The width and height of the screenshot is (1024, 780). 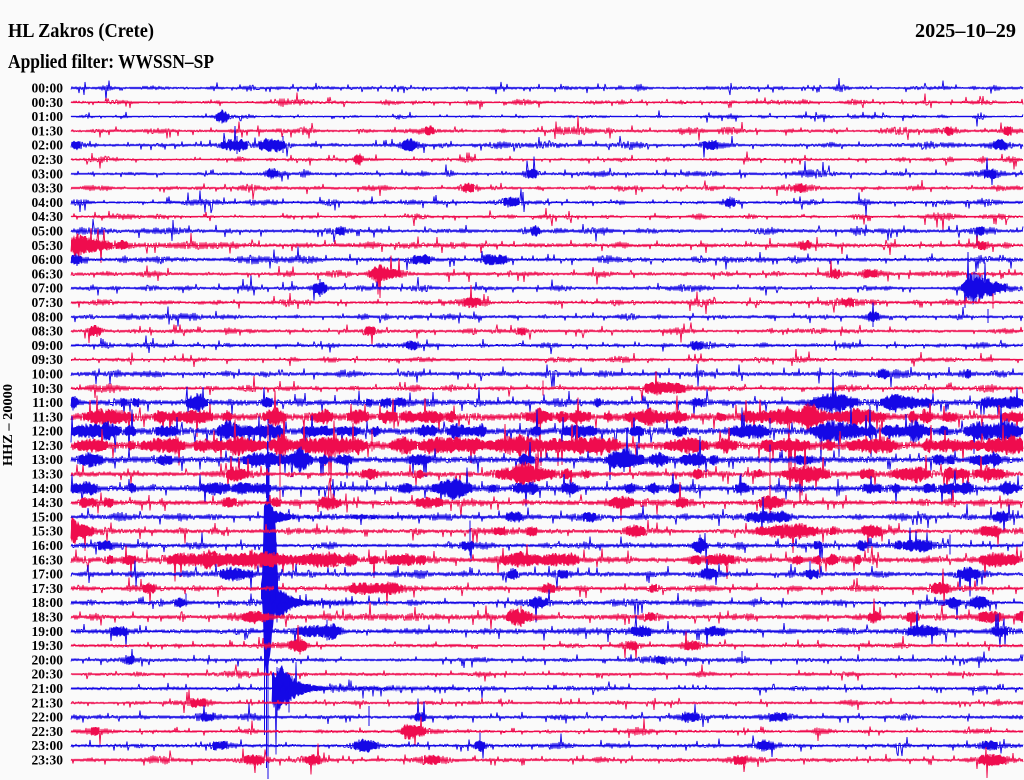 What do you see at coordinates (48, 445) in the screenshot?
I see `svg-text: 12:30` at bounding box center [48, 445].